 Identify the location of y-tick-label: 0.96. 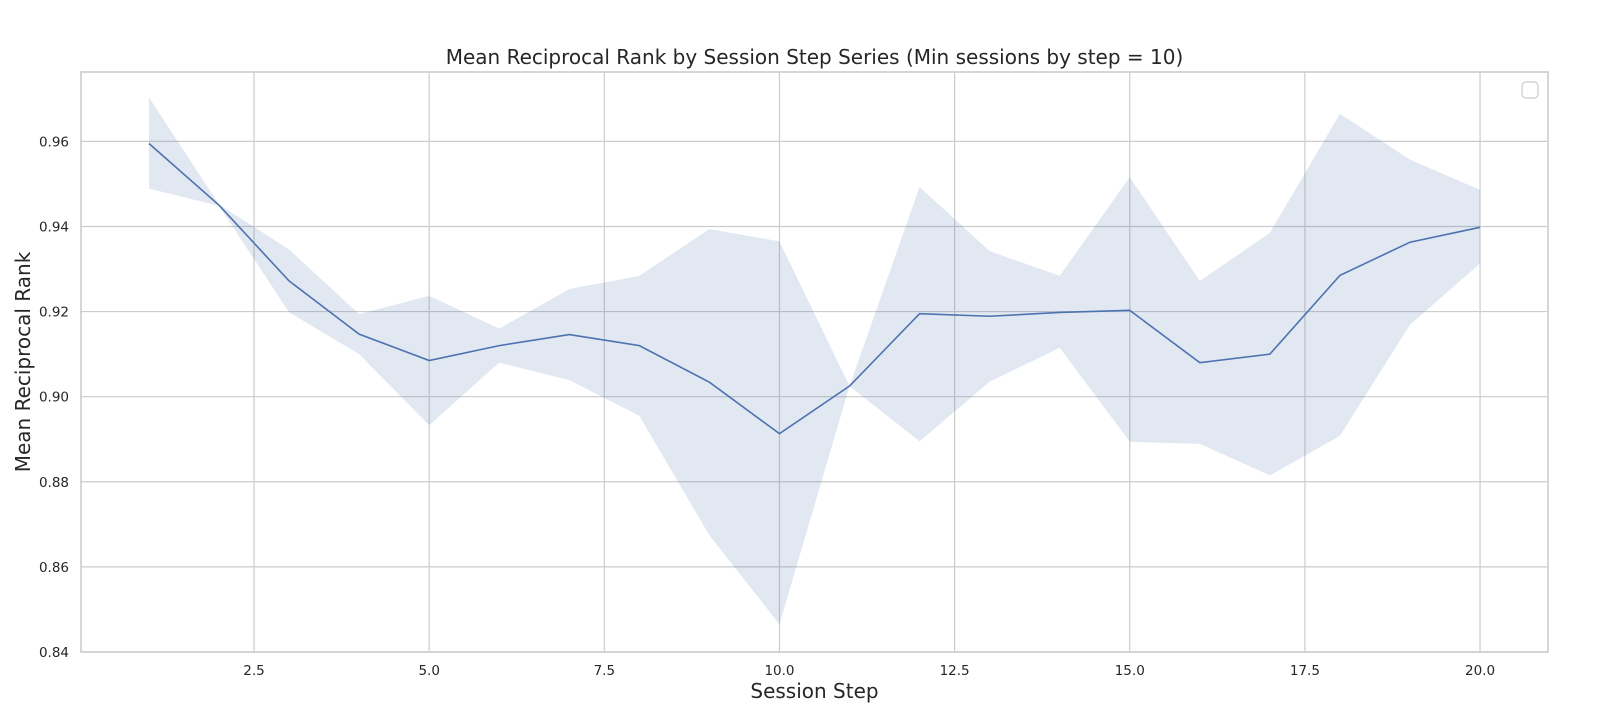
(54, 142).